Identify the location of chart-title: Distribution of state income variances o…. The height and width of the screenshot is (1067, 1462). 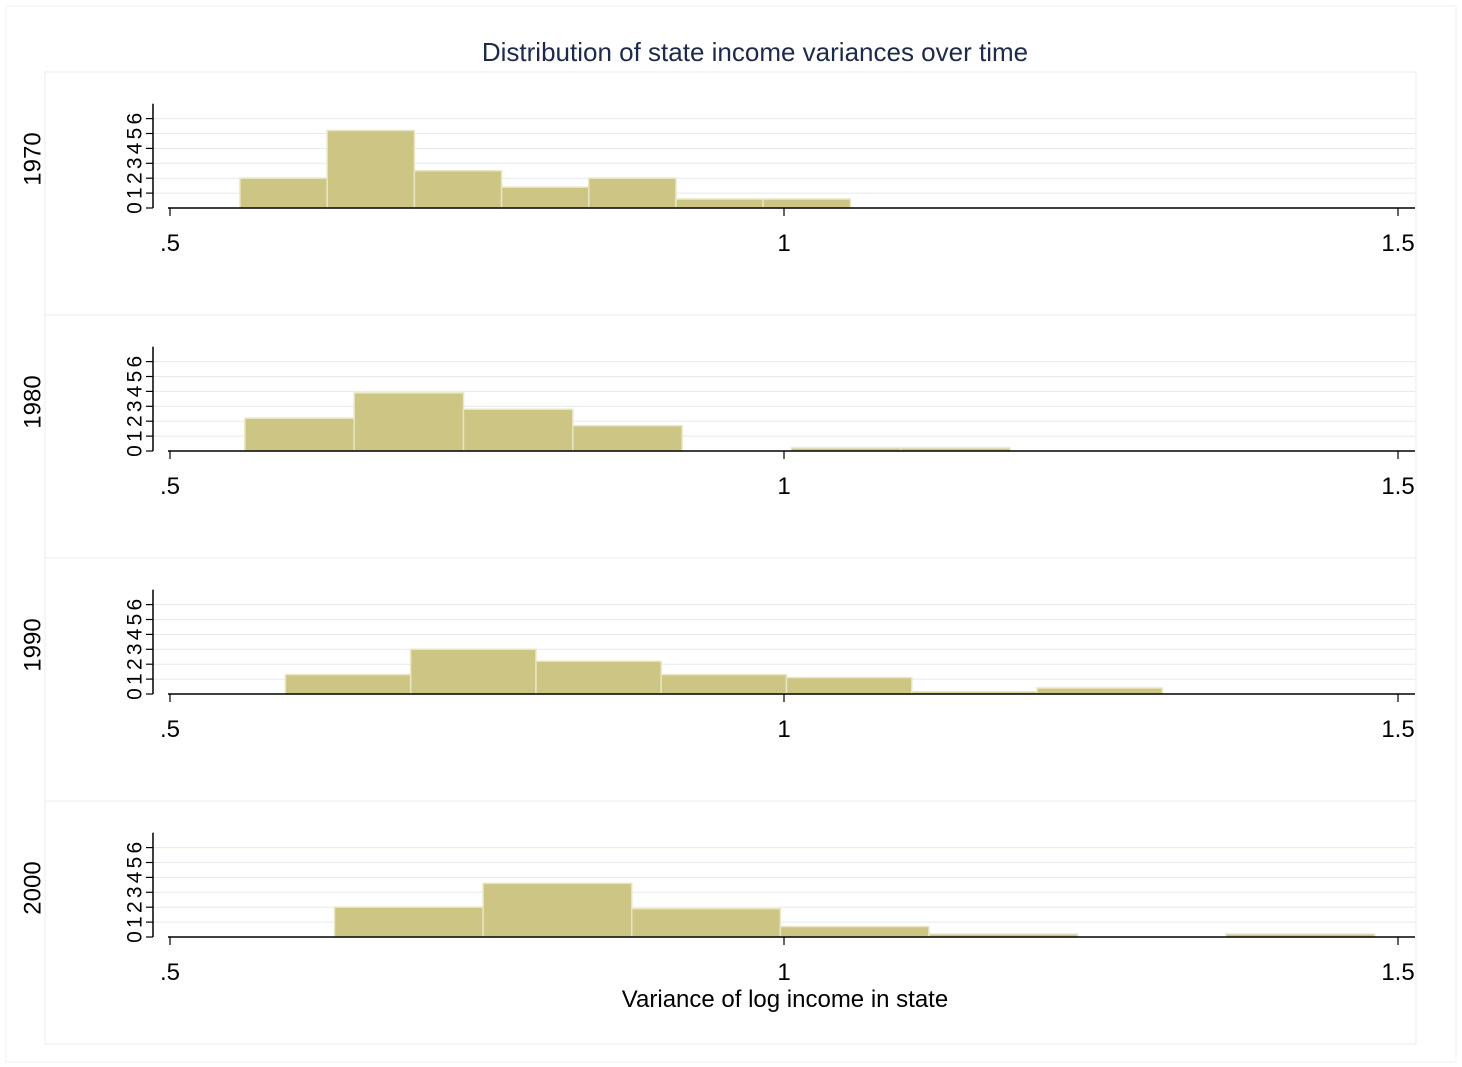
(755, 52).